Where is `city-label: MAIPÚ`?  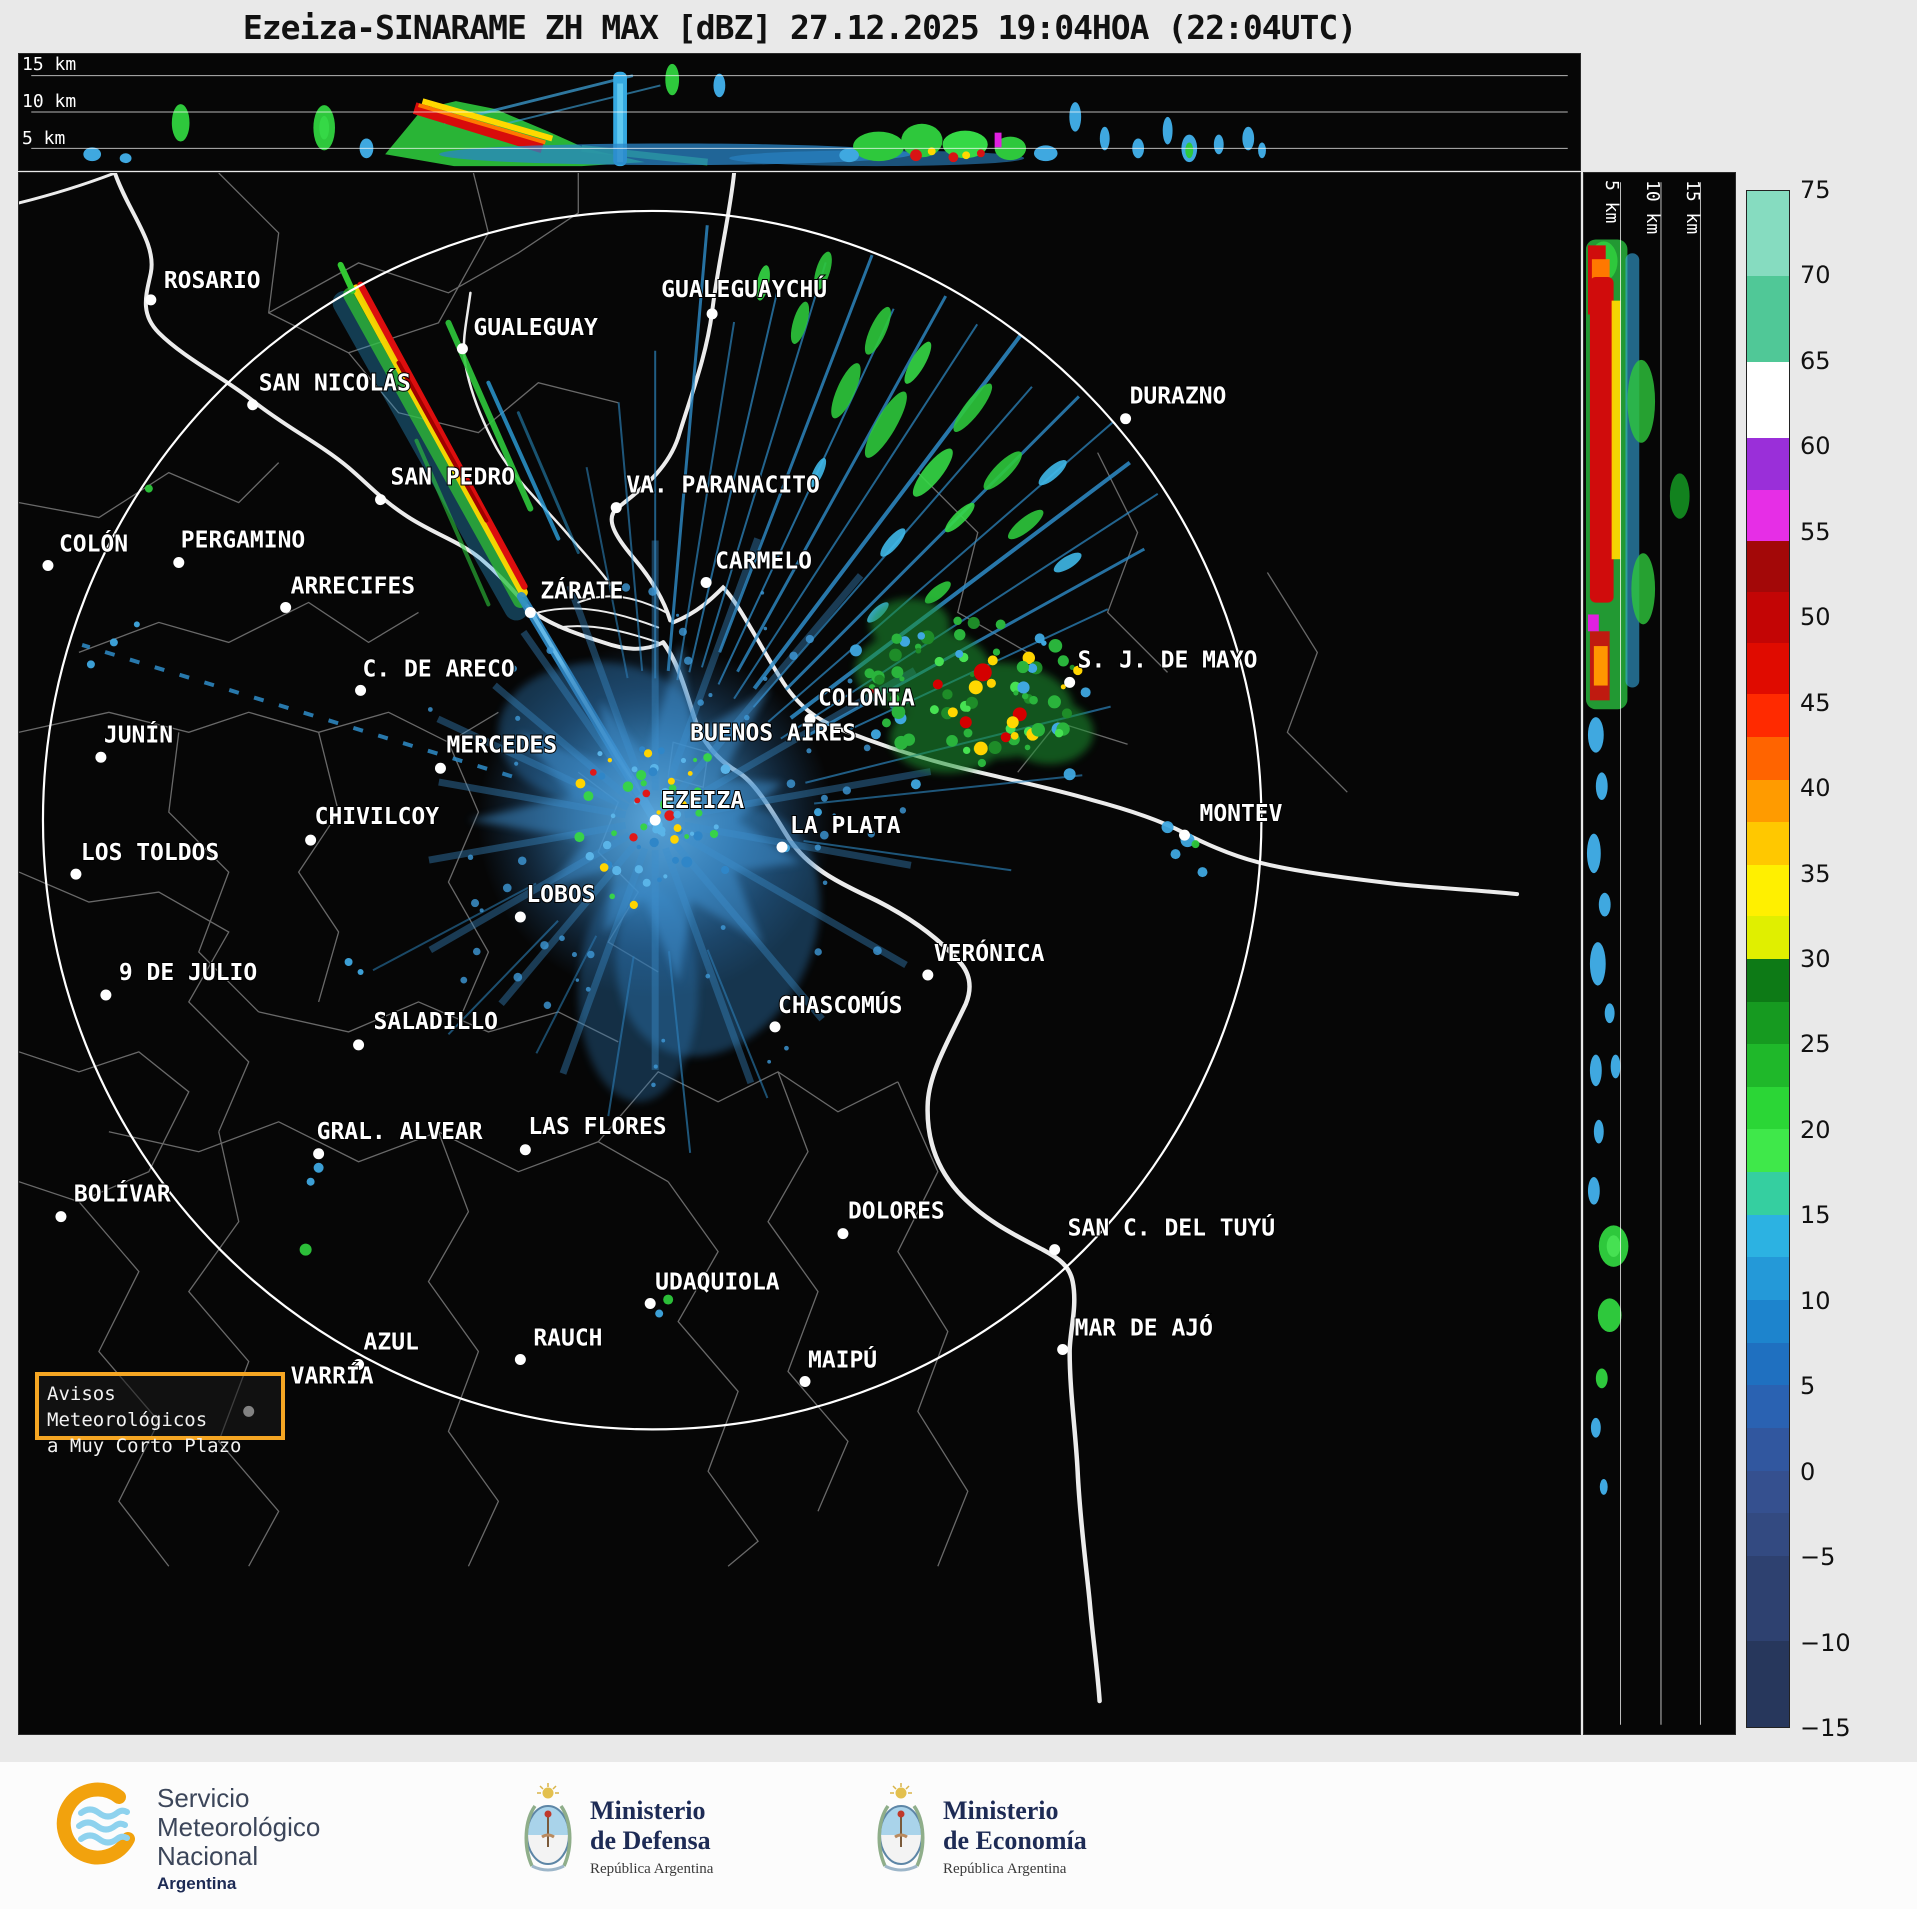
city-label: MAIPÚ is located at coordinates (842, 1359).